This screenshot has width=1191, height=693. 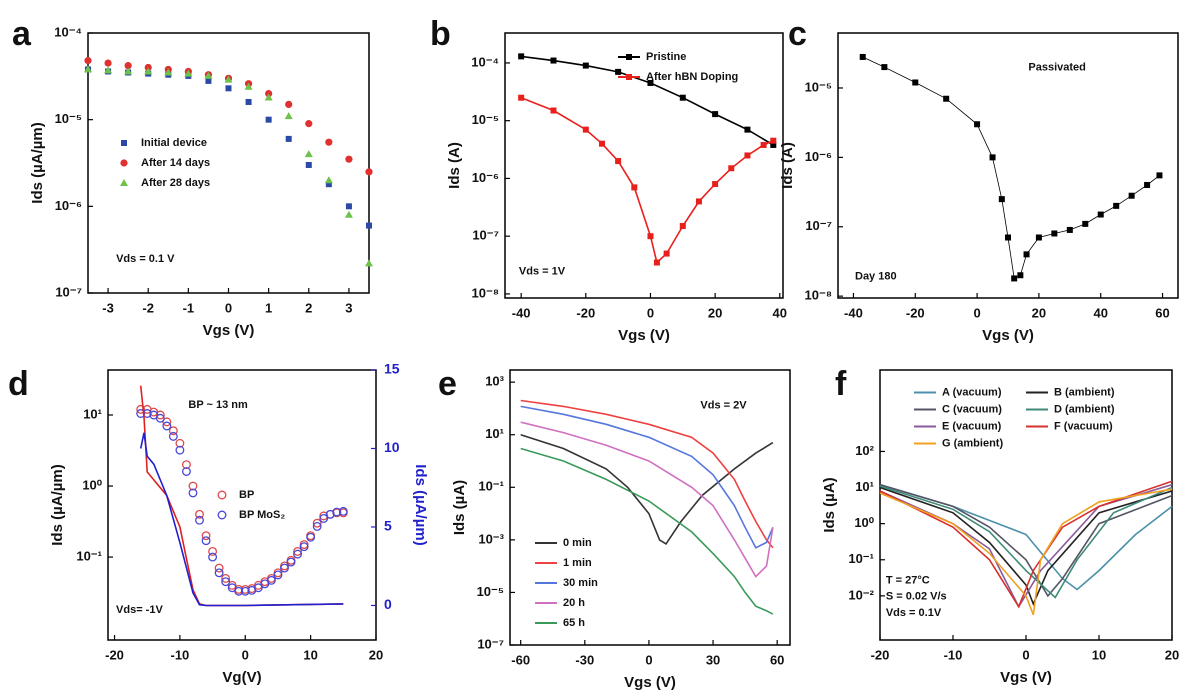 What do you see at coordinates (392, 447) in the screenshot?
I see `y2-tick-label: 10` at bounding box center [392, 447].